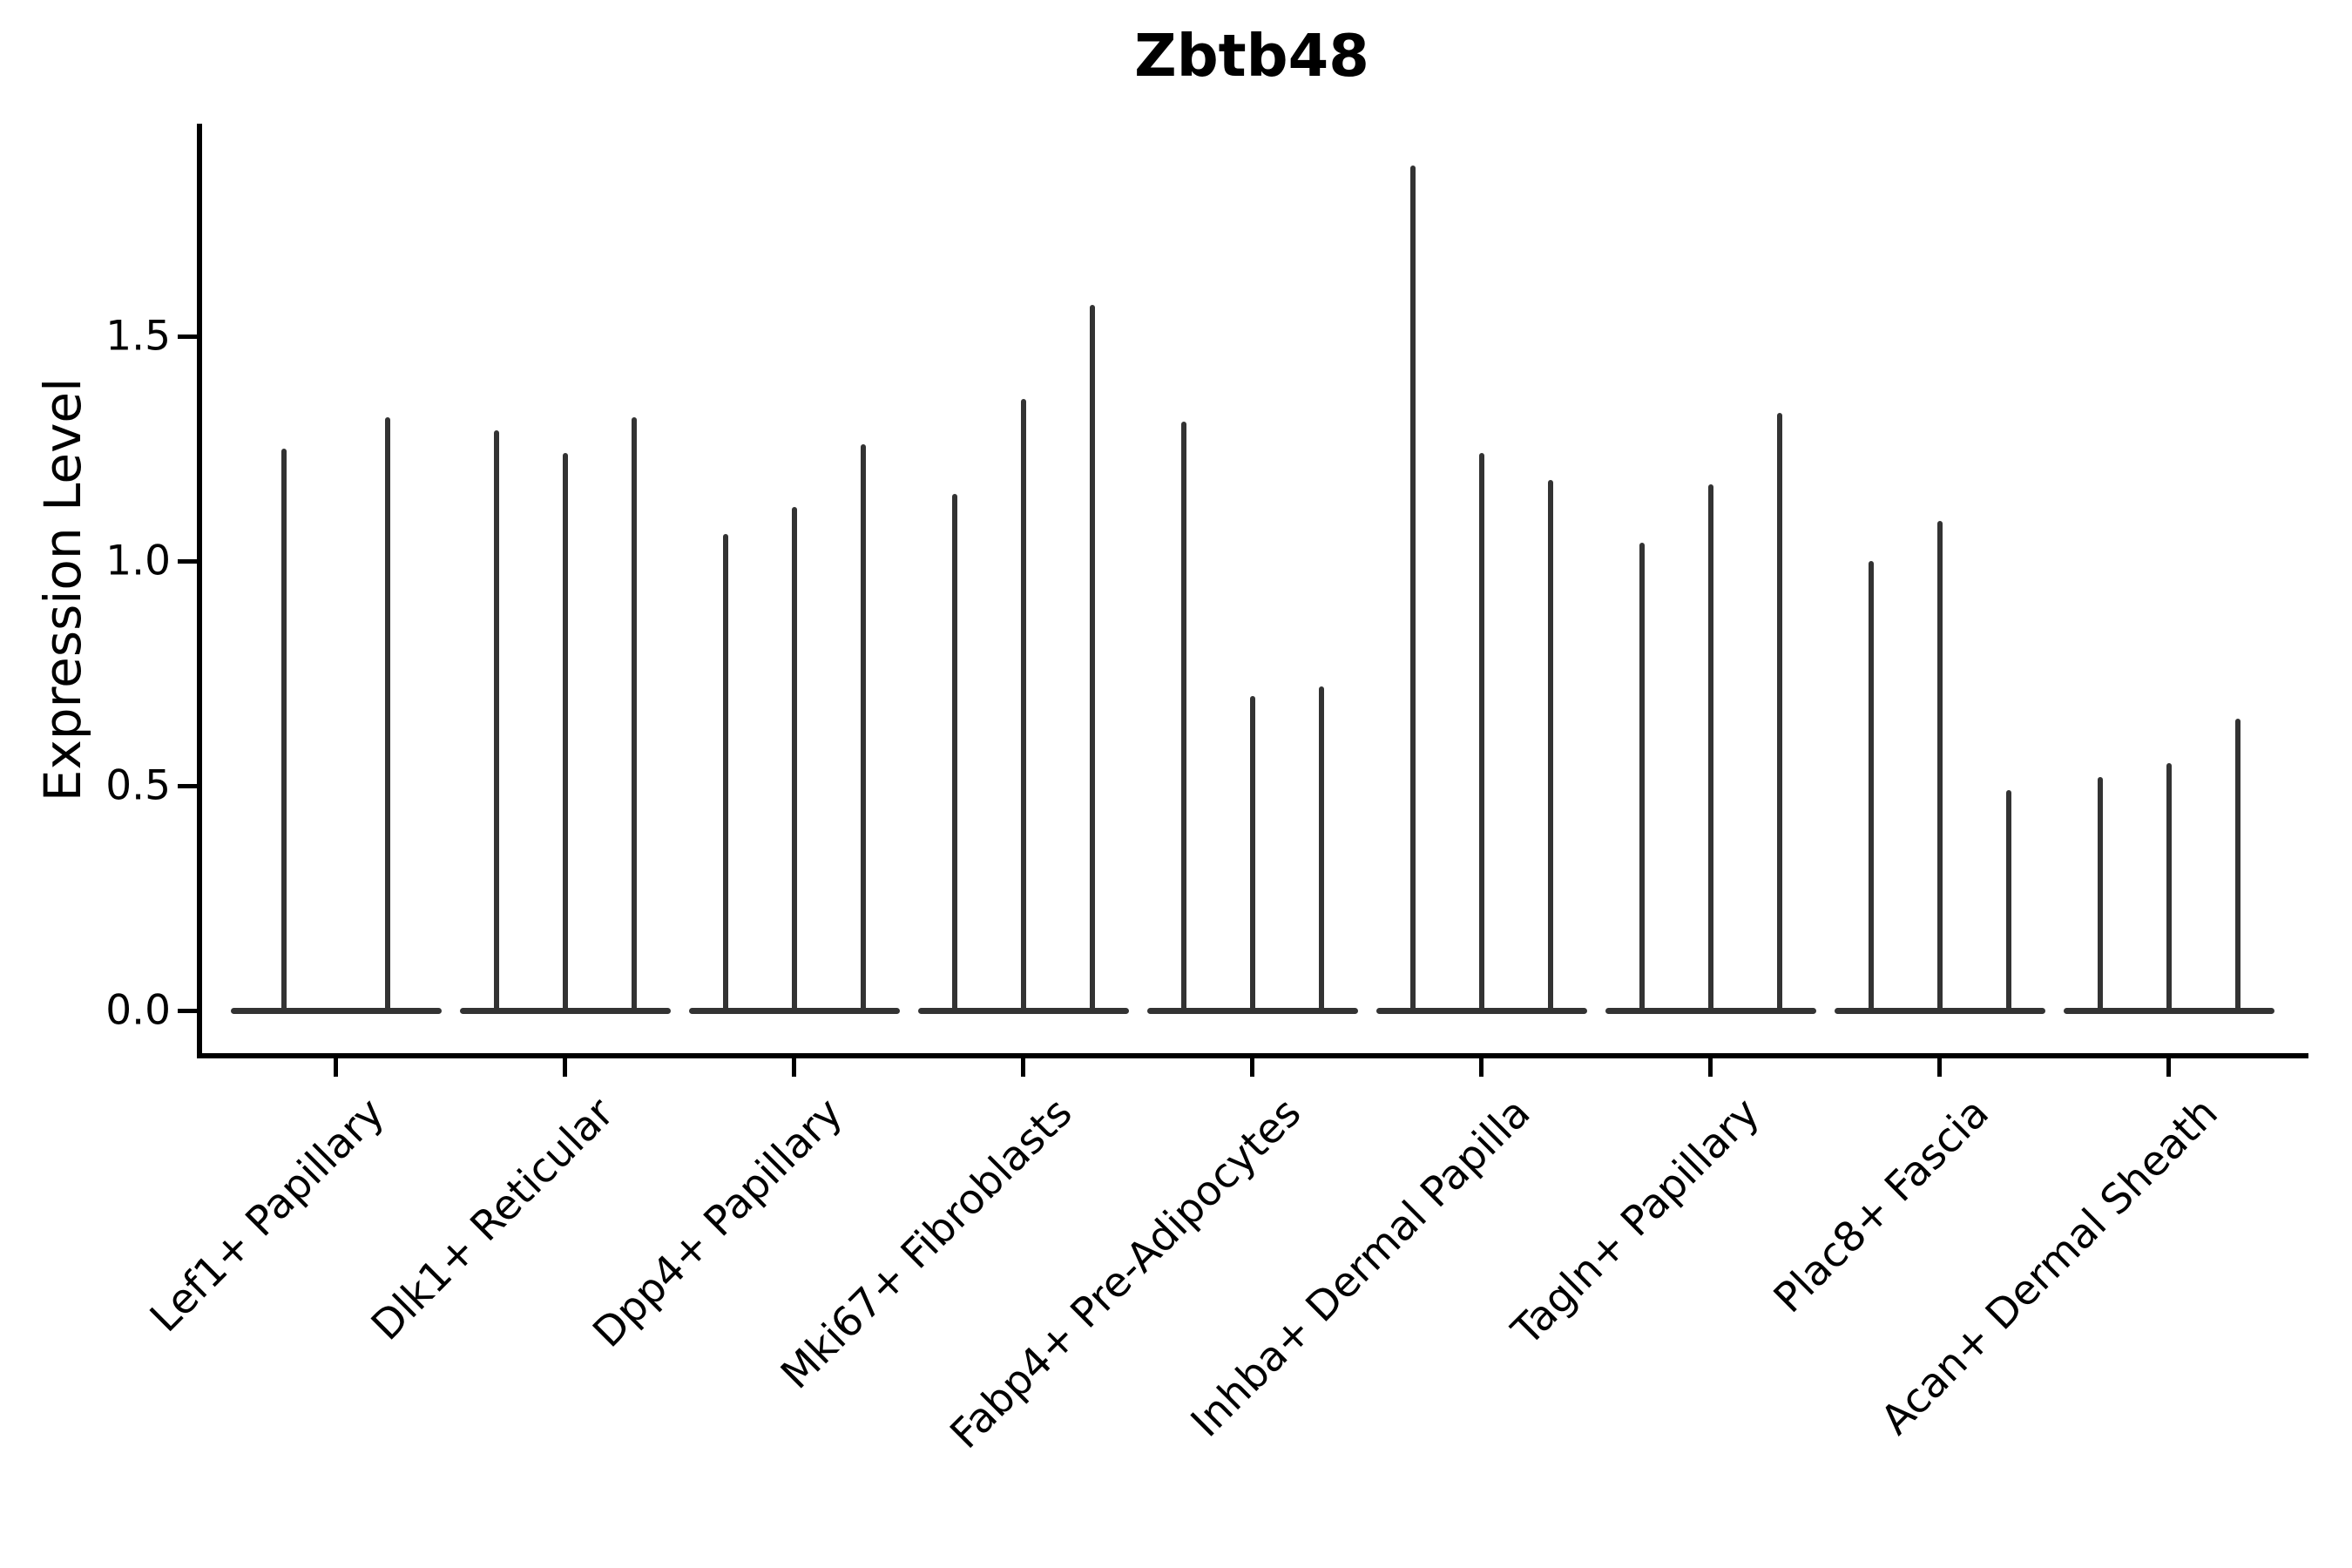 Image resolution: width=2352 pixels, height=1568 pixels. What do you see at coordinates (1881, 1205) in the screenshot?
I see `x-category-label: Plac8+ Fascia` at bounding box center [1881, 1205].